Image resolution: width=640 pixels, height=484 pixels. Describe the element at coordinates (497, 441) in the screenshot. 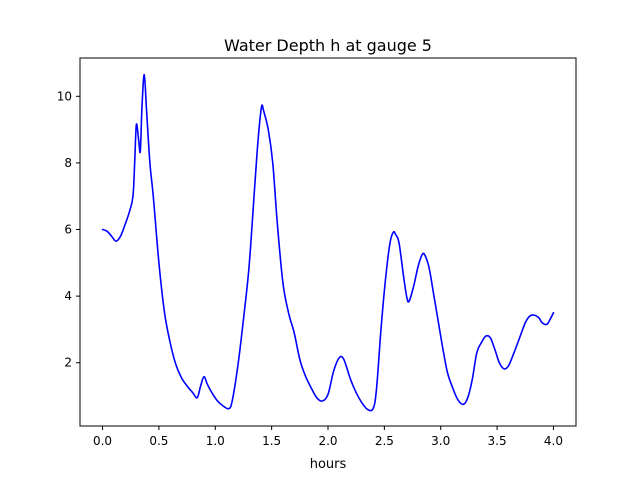

I see `x-tick-label: 3.5` at that location.